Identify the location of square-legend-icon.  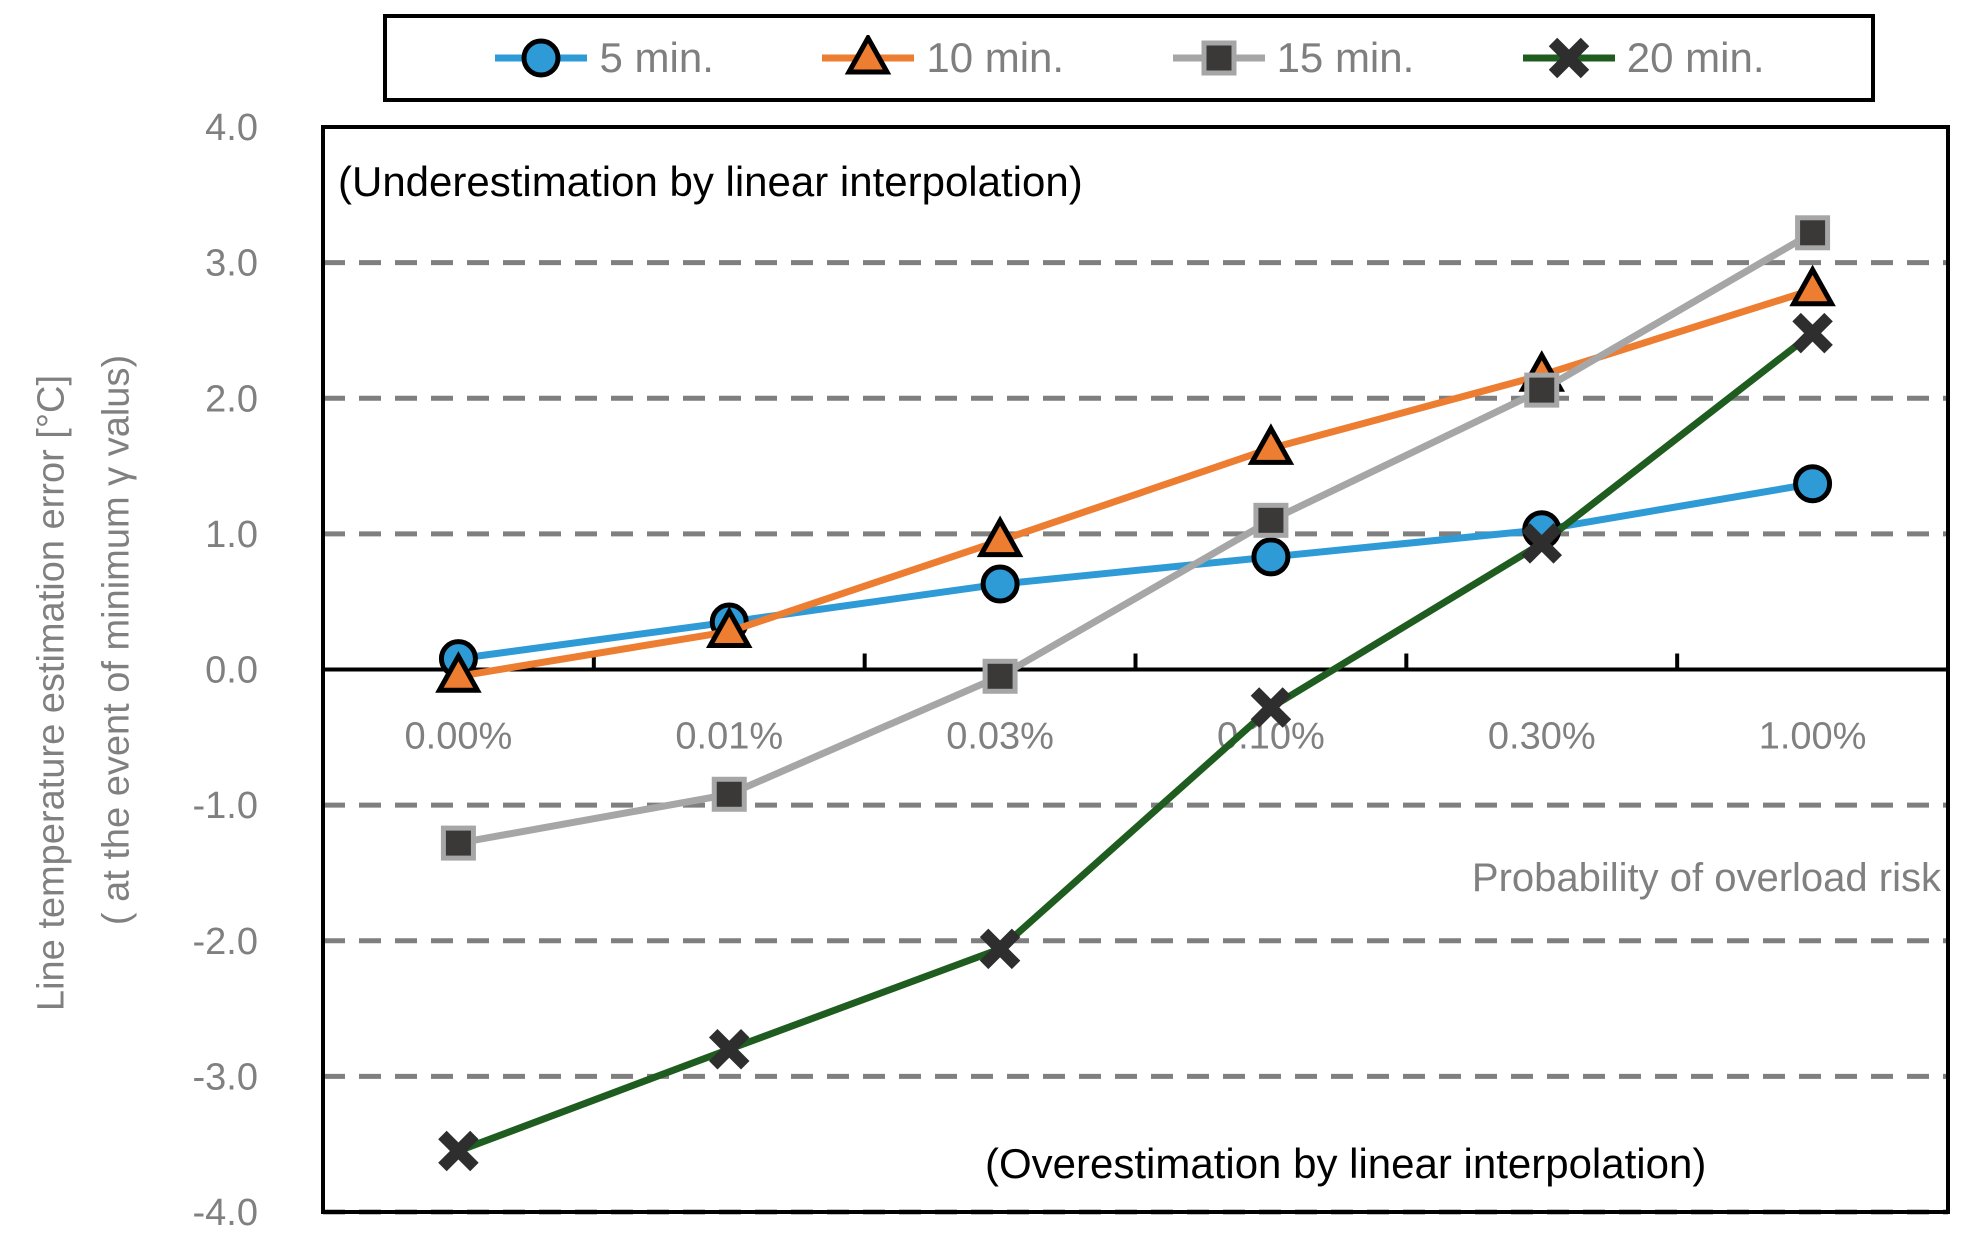
(1218, 58).